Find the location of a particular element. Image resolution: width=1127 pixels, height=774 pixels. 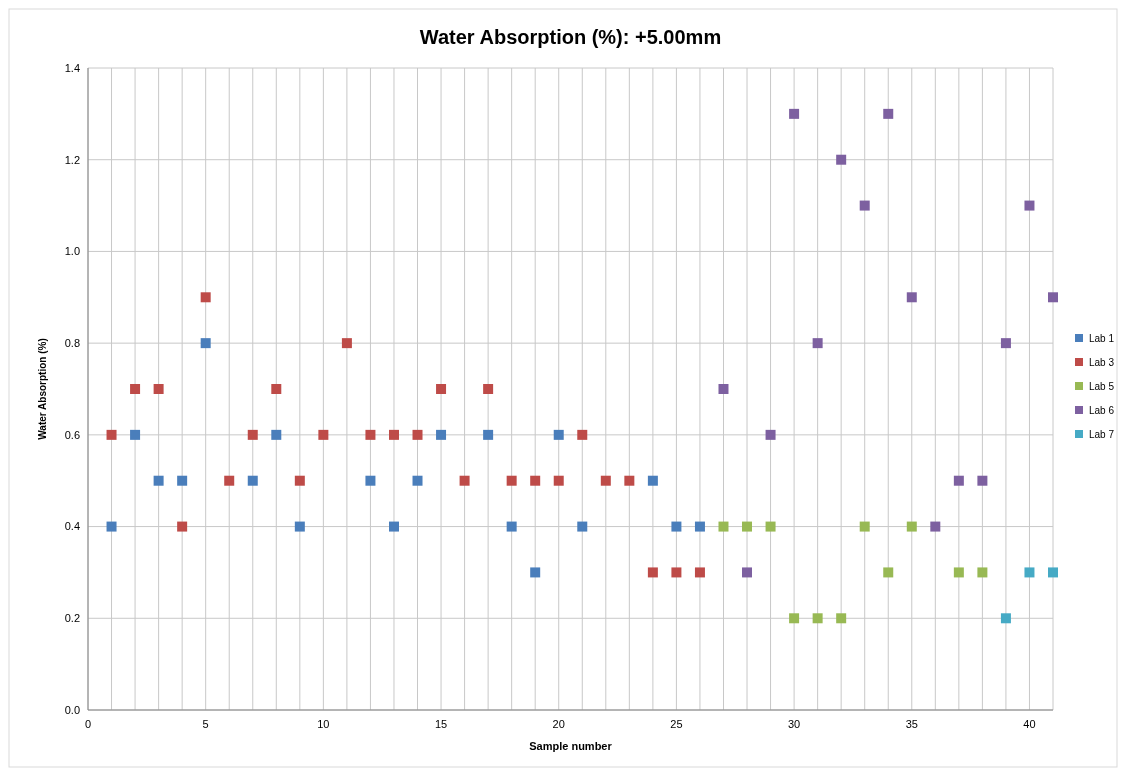

legend-label: Lab 6 is located at coordinates (1102, 410).